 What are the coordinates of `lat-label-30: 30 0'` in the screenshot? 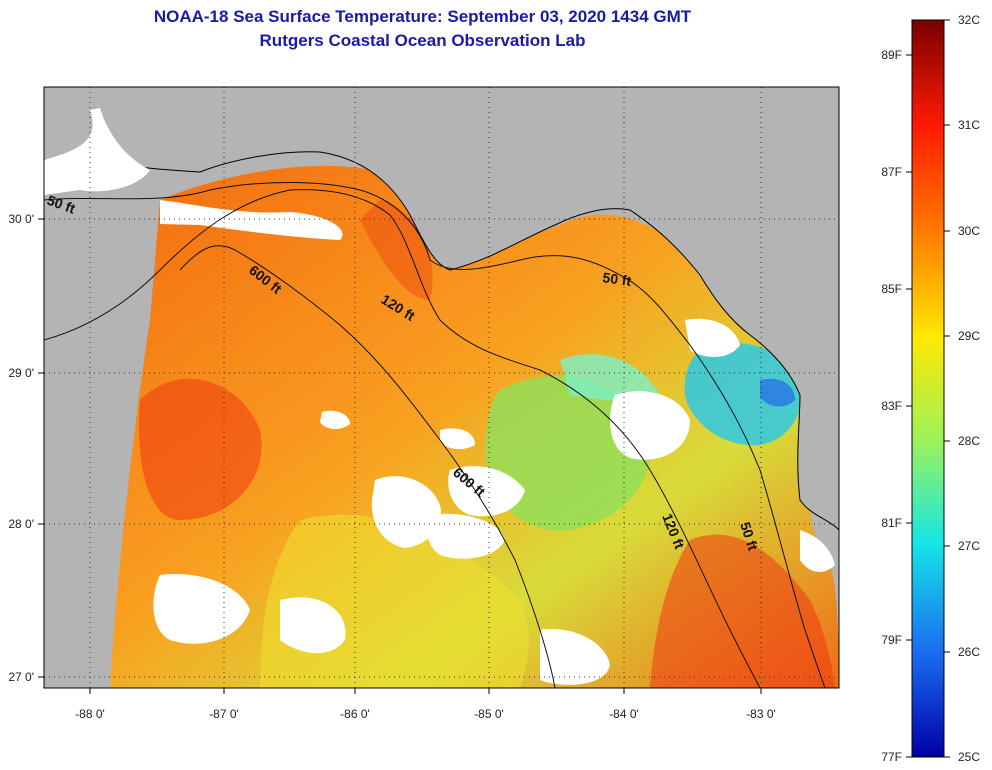 It's located at (21, 219).